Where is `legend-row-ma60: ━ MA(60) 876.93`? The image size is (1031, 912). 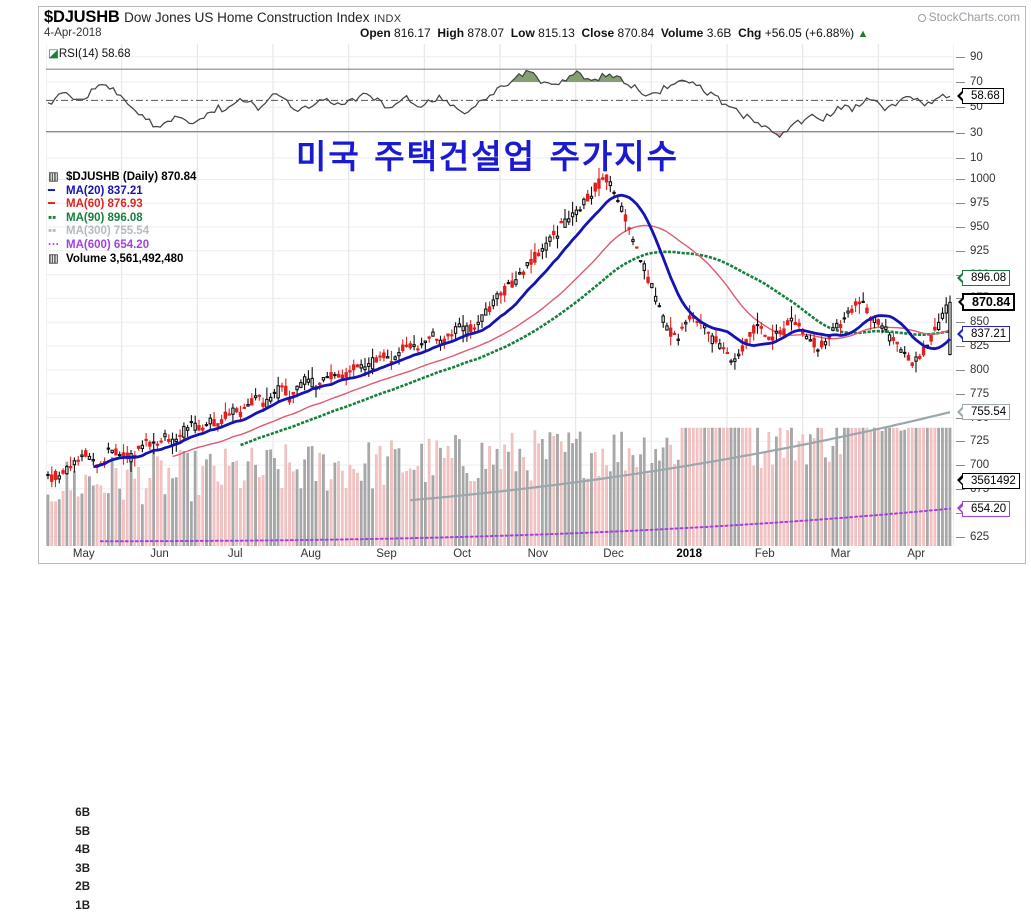
legend-row-ma60: ━ MA(60) 876.93 is located at coordinates (122, 205).